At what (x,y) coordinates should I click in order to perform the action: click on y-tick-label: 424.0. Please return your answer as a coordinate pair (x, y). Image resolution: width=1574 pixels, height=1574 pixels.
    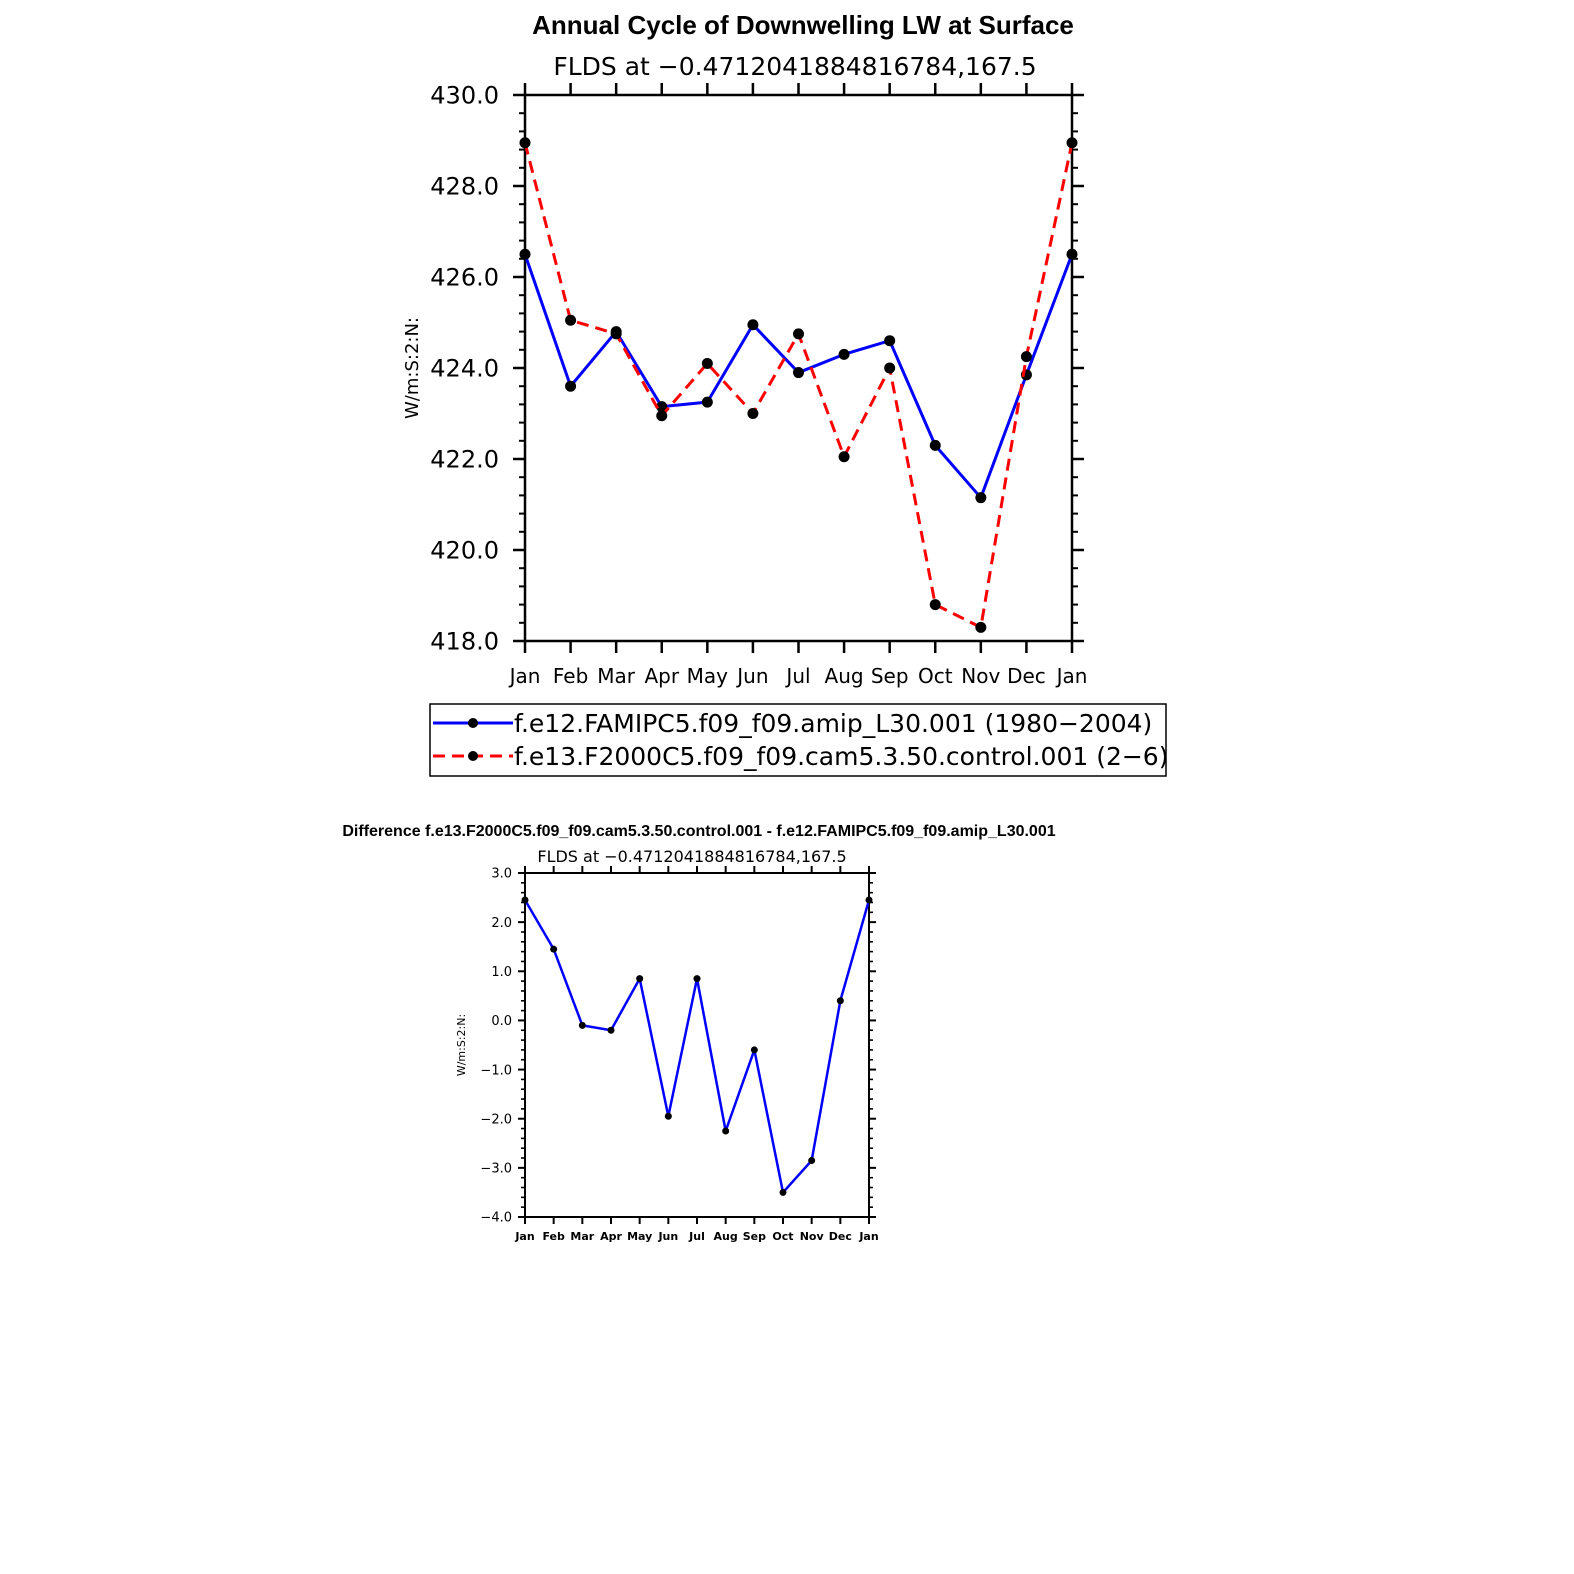
    Looking at the image, I should click on (464, 369).